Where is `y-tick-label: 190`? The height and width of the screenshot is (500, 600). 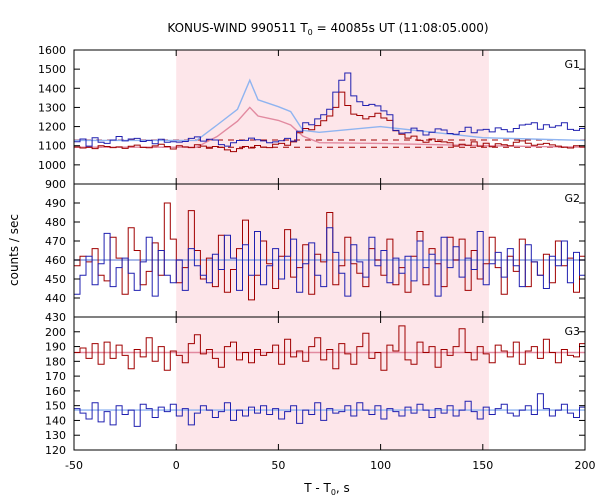
y-tick-label: 190 is located at coordinates (55, 347).